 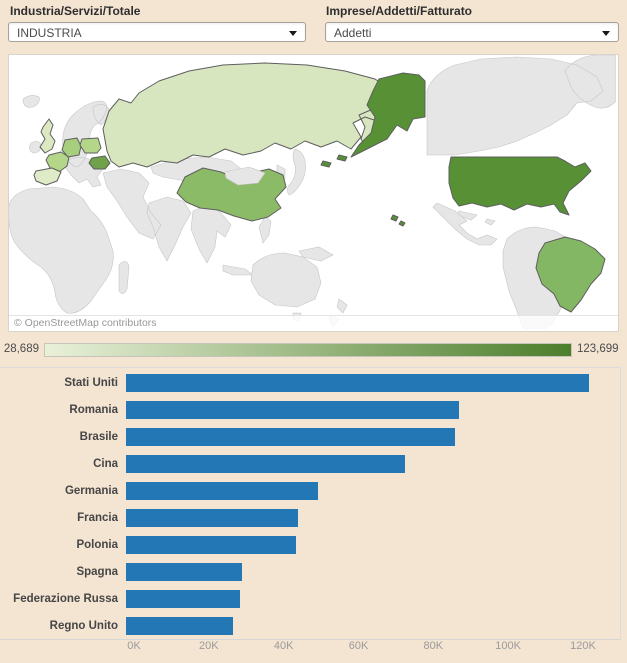 What do you see at coordinates (97, 517) in the screenshot?
I see `bar-category-label: Francia` at bounding box center [97, 517].